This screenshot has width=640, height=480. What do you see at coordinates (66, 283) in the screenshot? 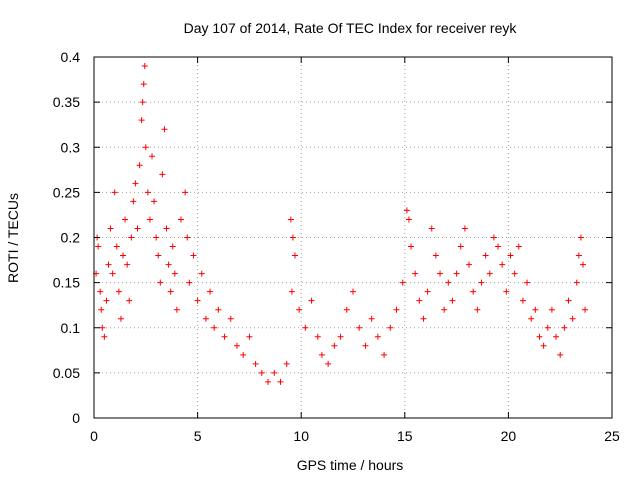
I see `y-tick-label: 0.15` at bounding box center [66, 283].